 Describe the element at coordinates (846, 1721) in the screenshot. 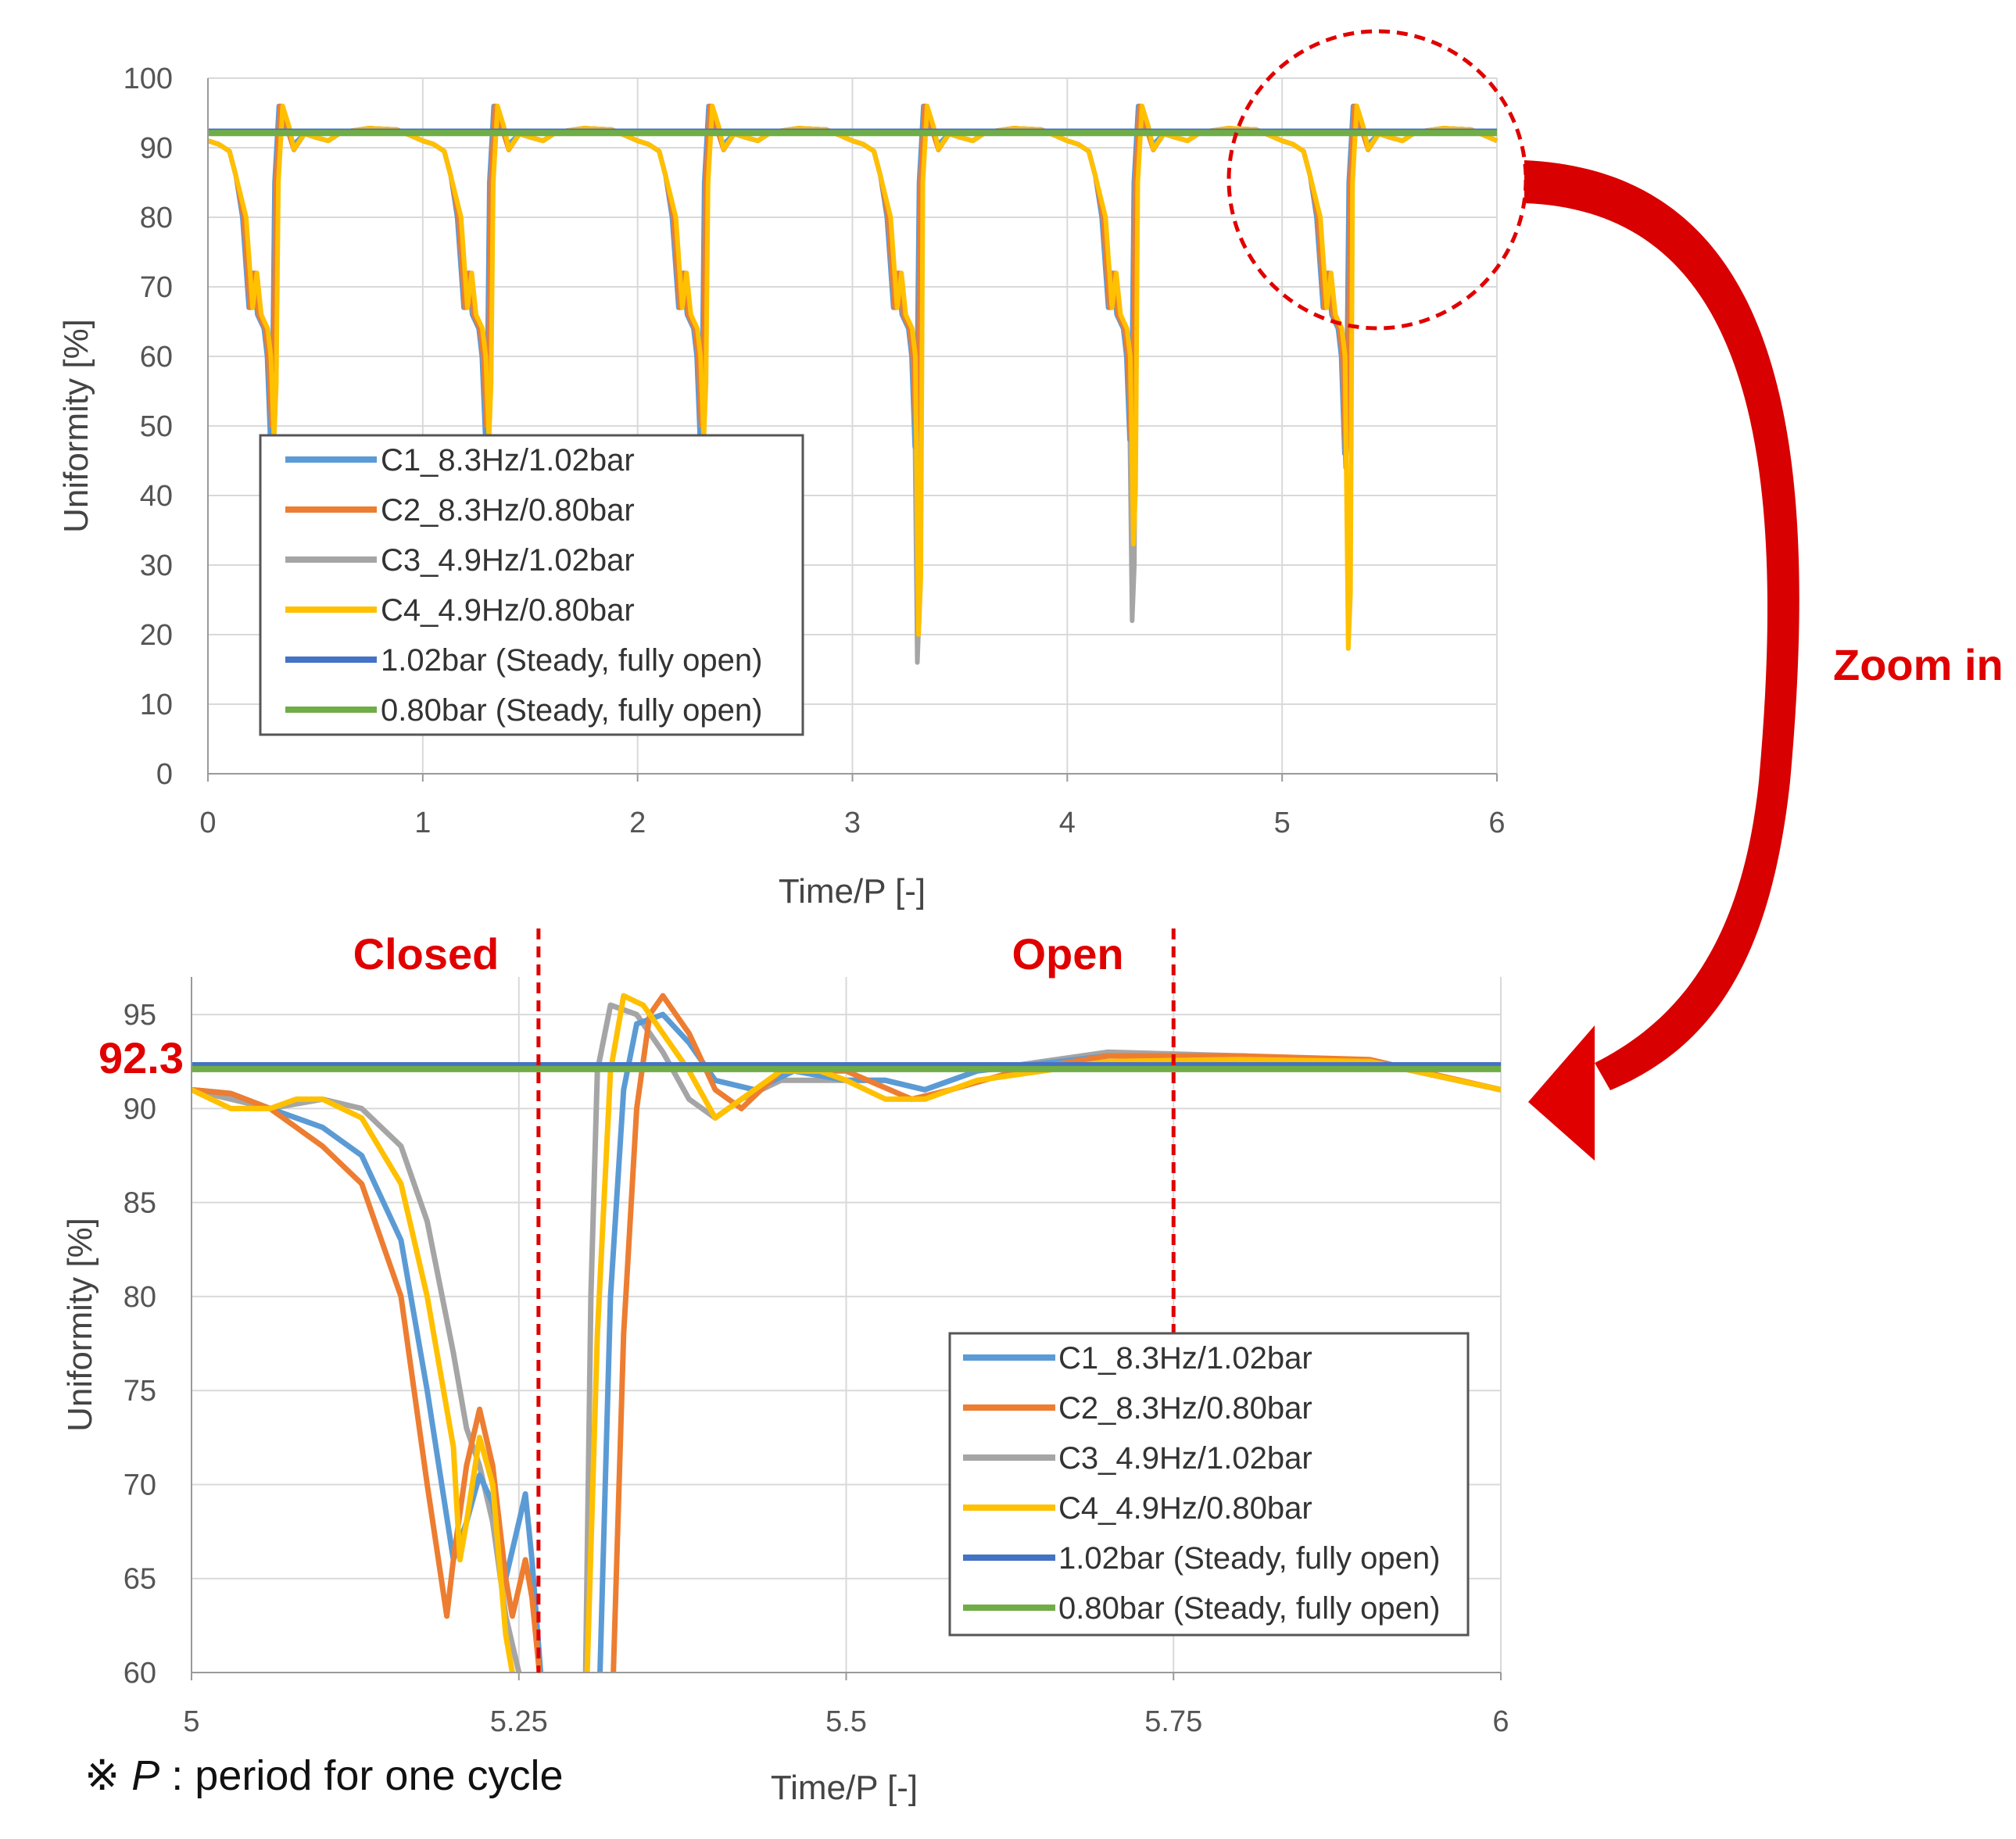

I see `zoom-x-tick-label: 5.5` at that location.